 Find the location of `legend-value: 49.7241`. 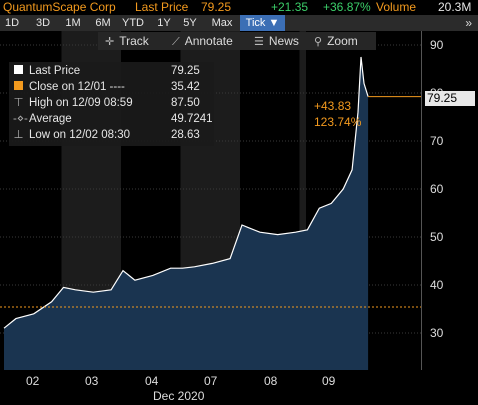

legend-value: 49.7241 is located at coordinates (192, 119).